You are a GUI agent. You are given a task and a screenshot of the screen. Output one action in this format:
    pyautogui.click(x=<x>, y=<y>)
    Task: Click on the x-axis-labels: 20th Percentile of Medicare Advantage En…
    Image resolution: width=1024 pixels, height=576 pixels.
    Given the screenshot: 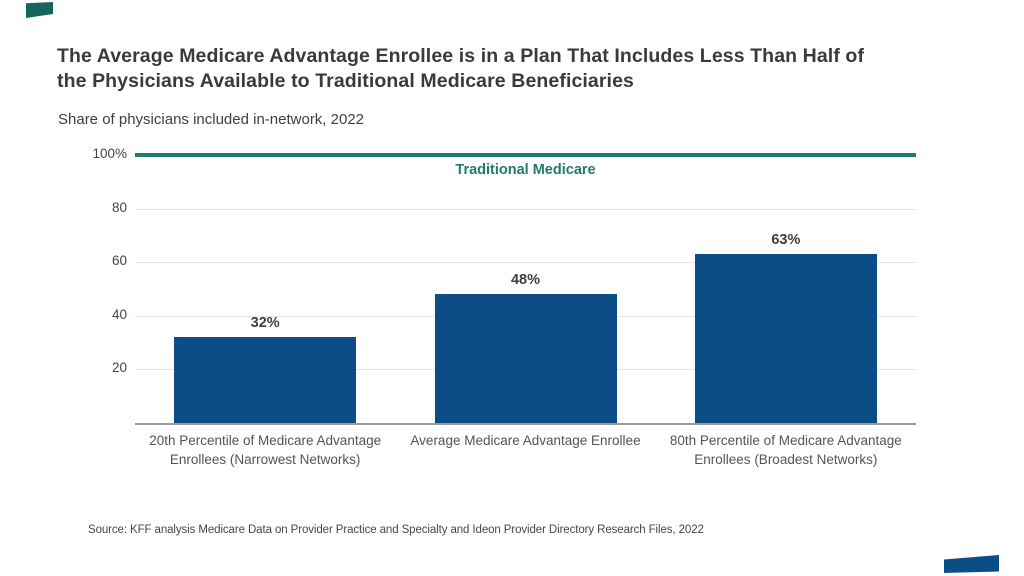 What is the action you would take?
    pyautogui.click(x=525, y=467)
    